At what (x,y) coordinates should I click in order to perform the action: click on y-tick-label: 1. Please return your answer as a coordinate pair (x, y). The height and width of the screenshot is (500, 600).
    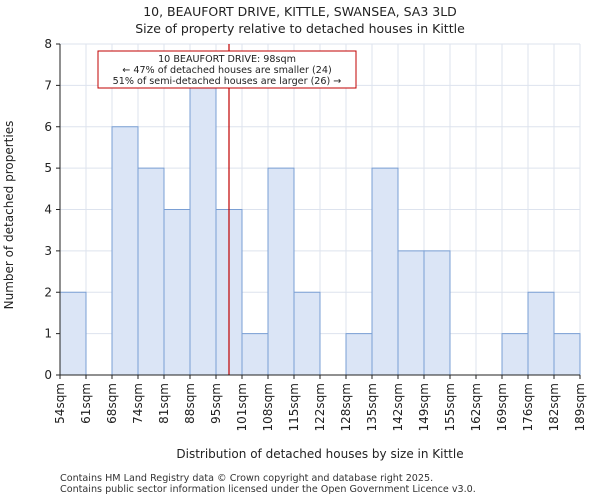
    Looking at the image, I should click on (48, 334).